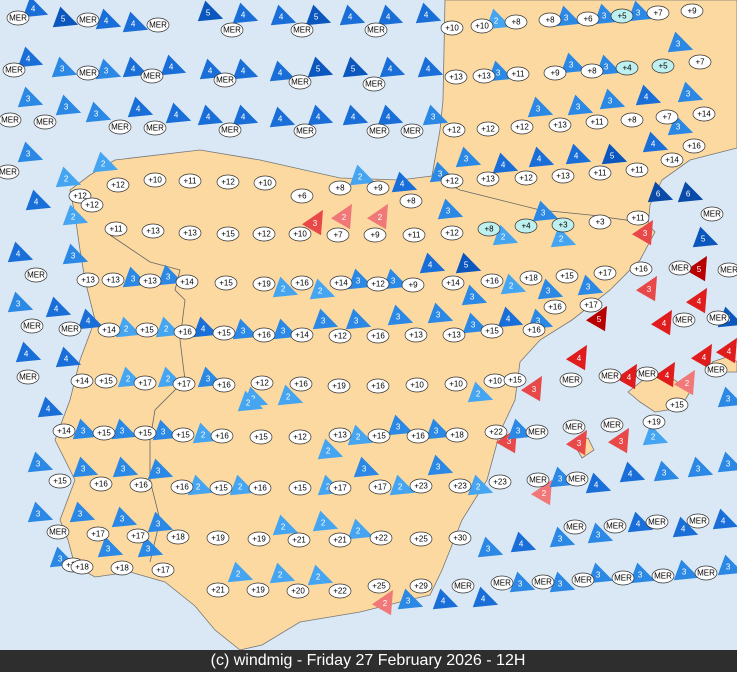 The height and width of the screenshot is (677, 737). What do you see at coordinates (265, 183) in the screenshot?
I see `temp-label: +10` at bounding box center [265, 183].